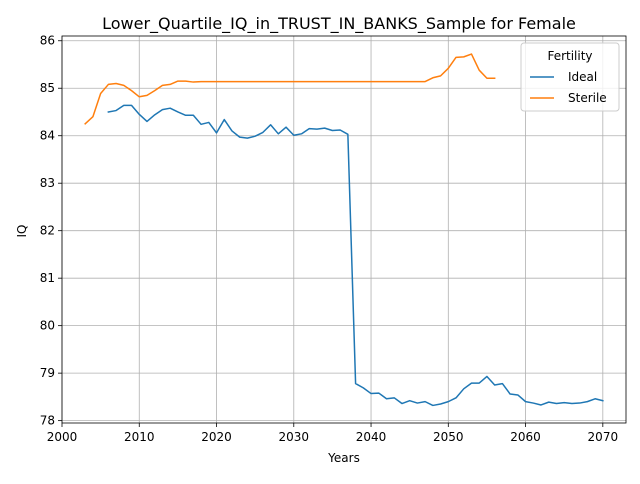 This screenshot has width=640, height=484. What do you see at coordinates (22, 231) in the screenshot?
I see `y-axis-label: IQ` at bounding box center [22, 231].